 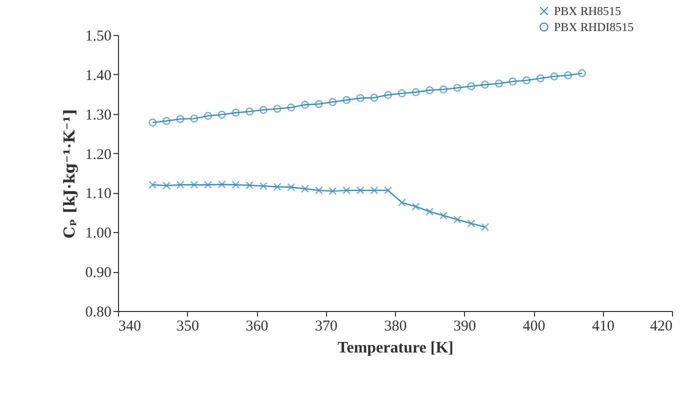 I want to click on y-tick-label: 0.80, so click(x=98, y=312).